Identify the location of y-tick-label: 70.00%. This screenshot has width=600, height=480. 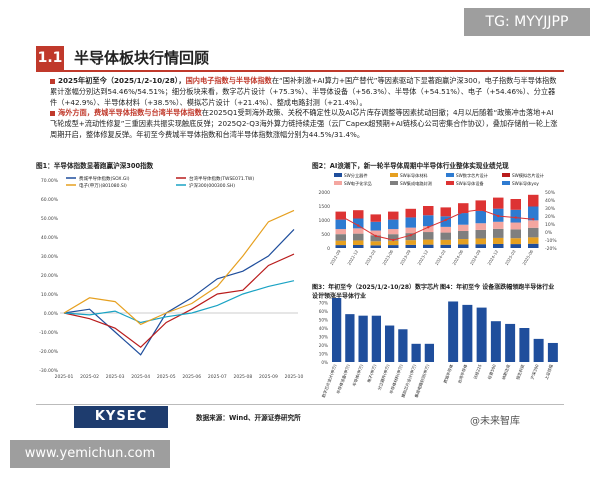
(50, 181).